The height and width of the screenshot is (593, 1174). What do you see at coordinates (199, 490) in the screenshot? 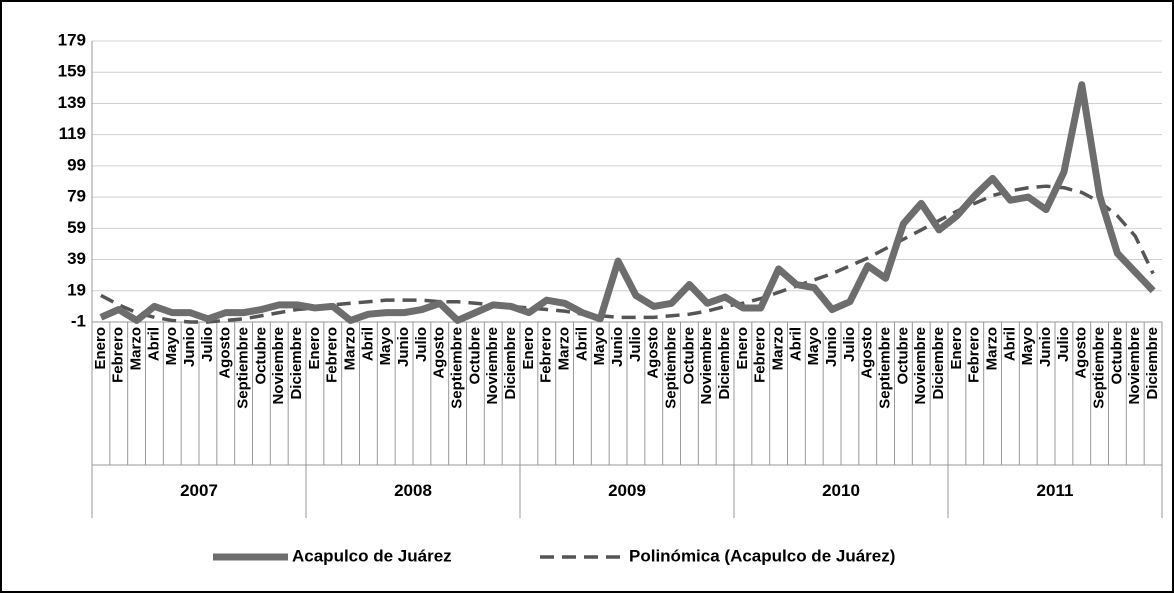
I see `year-label: 2007` at bounding box center [199, 490].